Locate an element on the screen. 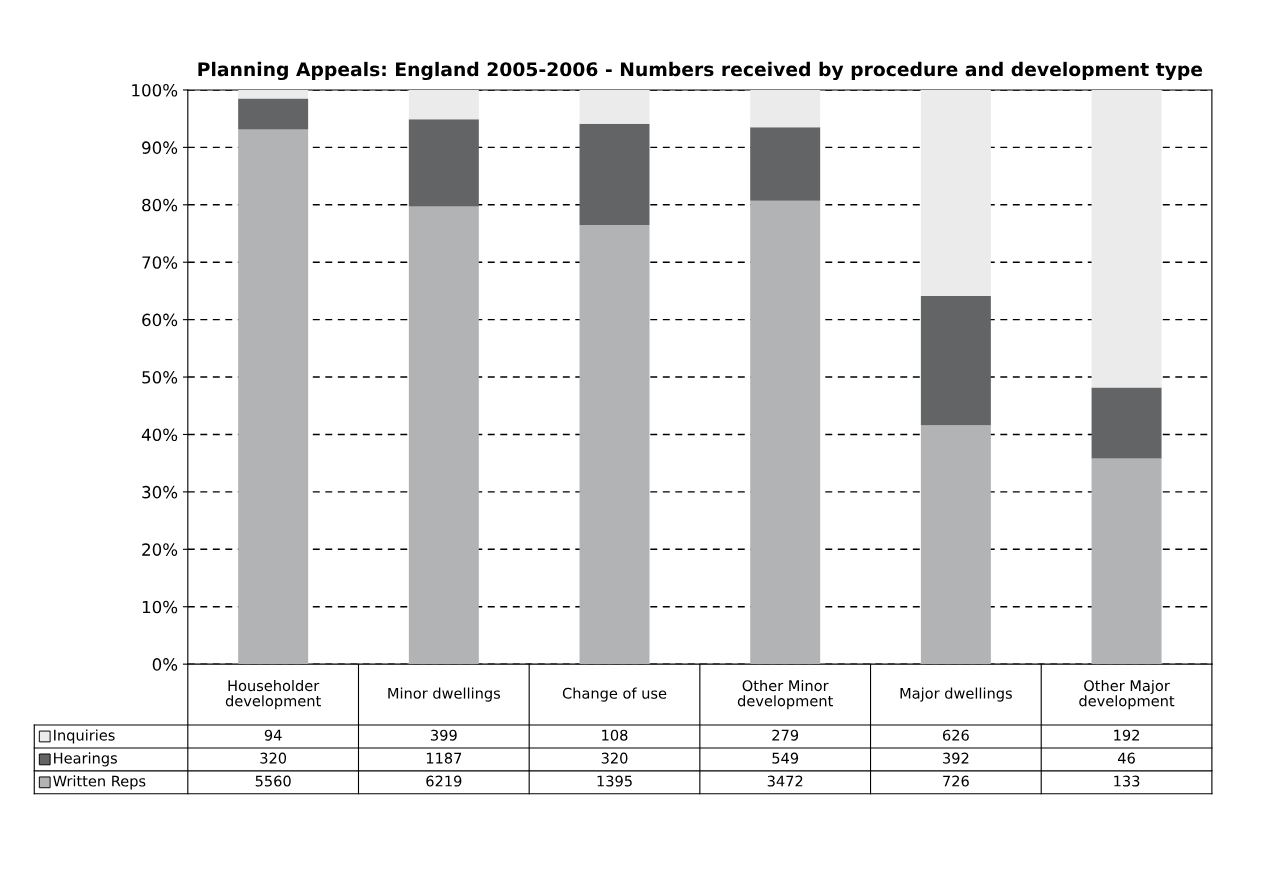 This screenshot has height=882, width=1269. text: 46 is located at coordinates (1126, 758).